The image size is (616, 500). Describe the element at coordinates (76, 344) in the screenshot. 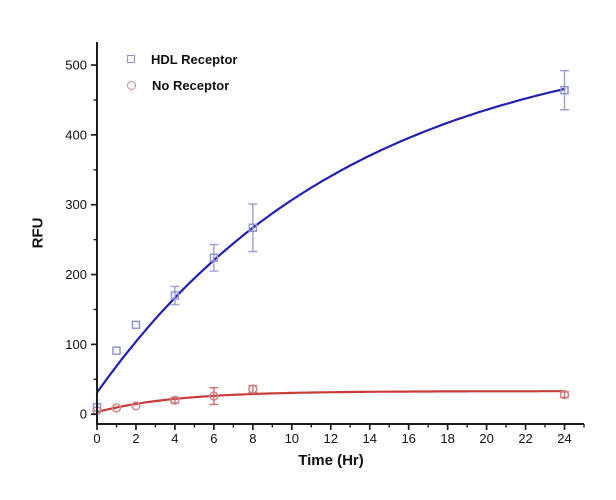

I see `y-tick-label: 100` at that location.